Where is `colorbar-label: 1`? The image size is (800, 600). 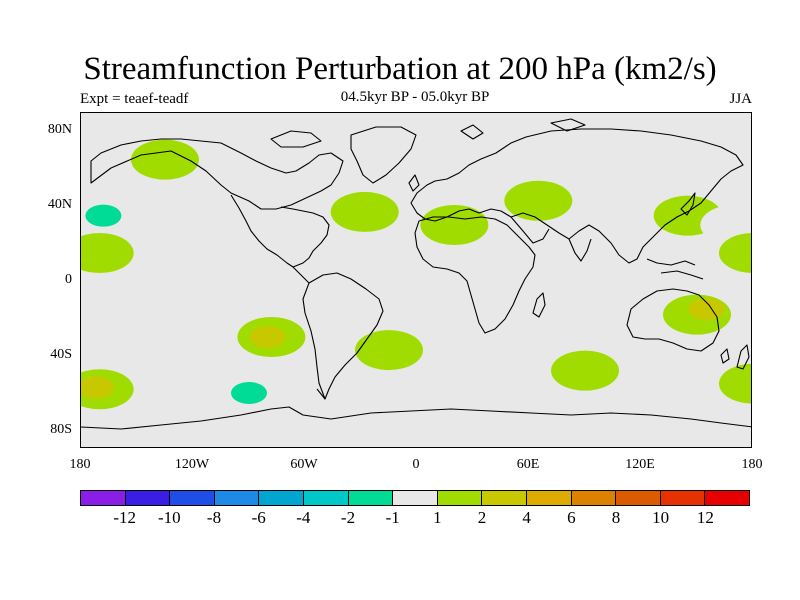
colorbar-label: 1 is located at coordinates (437, 517).